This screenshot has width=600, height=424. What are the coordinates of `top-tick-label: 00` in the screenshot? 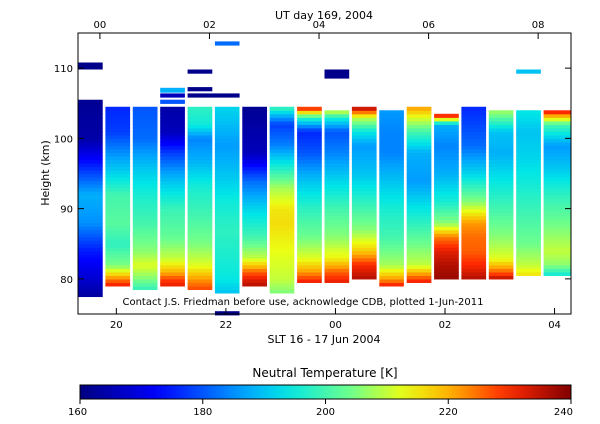 It's located at (100, 25).